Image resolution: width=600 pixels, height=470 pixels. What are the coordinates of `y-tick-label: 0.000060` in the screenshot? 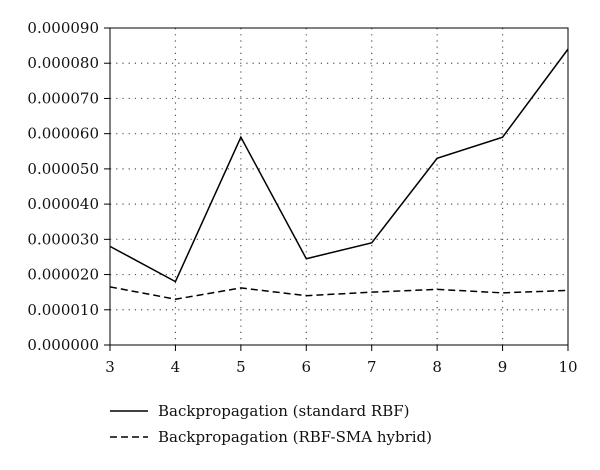 It's located at (63, 134).